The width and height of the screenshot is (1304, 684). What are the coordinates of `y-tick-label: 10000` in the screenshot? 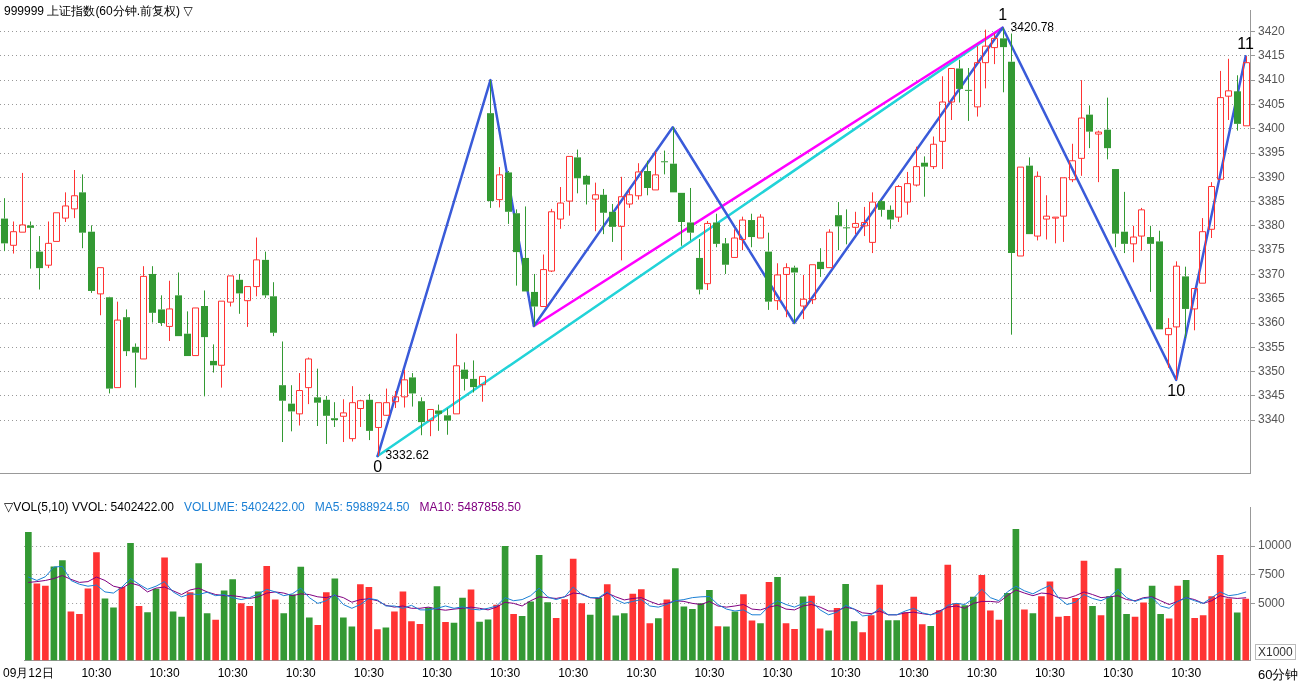 It's located at (1275, 545).